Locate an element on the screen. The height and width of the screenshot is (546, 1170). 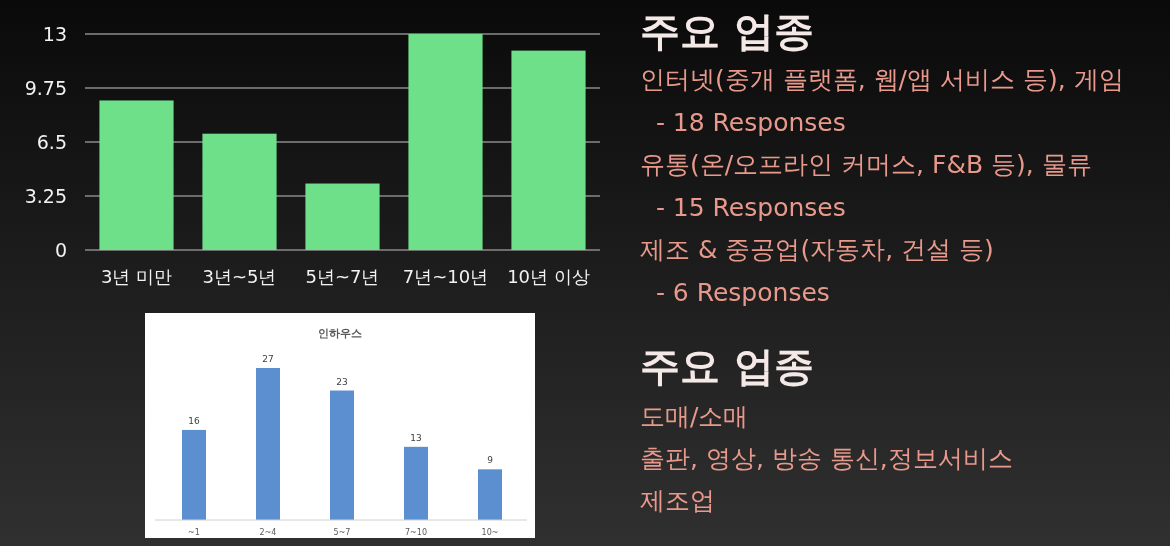
x-tick-label: 7년~10년 is located at coordinates (445, 276).